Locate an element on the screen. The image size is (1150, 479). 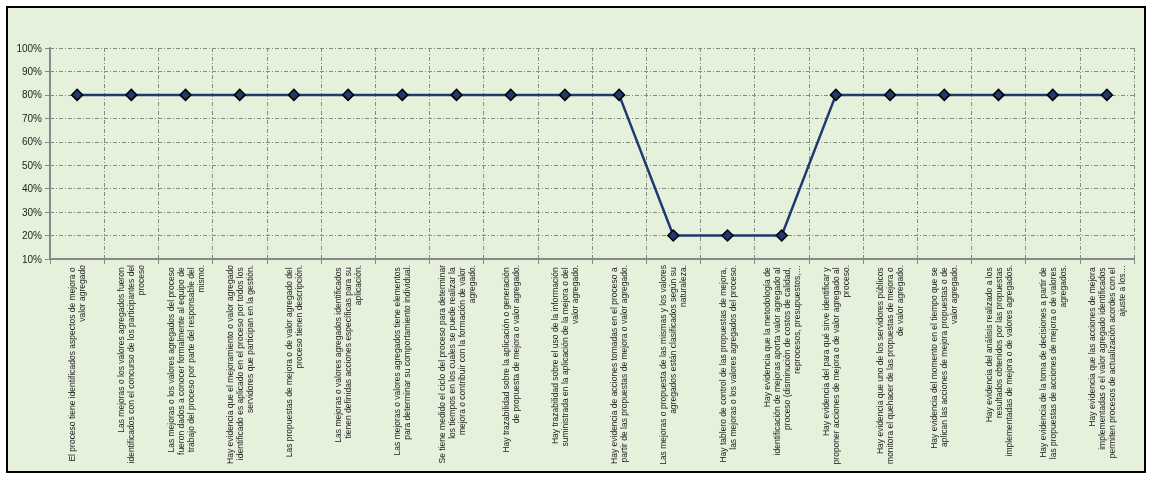
x-tick-label: Hay evidencia que el mejoramiento o valor agregado identificado es aplicado en el proceso por todos los servidores que participan en la gestión. is located at coordinates (239, 364).